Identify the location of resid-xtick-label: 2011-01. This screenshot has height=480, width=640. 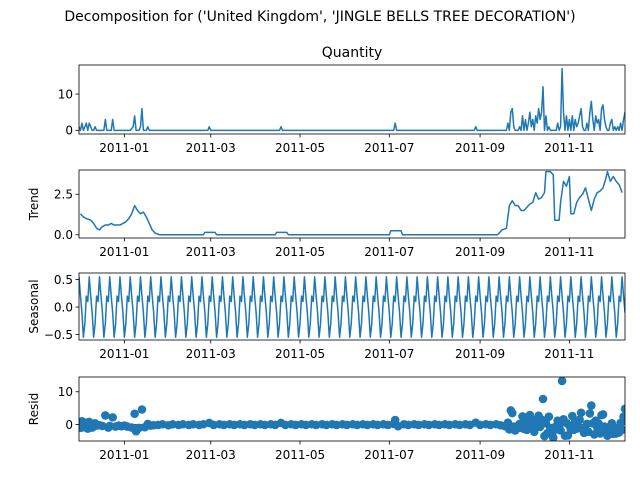
(124, 455).